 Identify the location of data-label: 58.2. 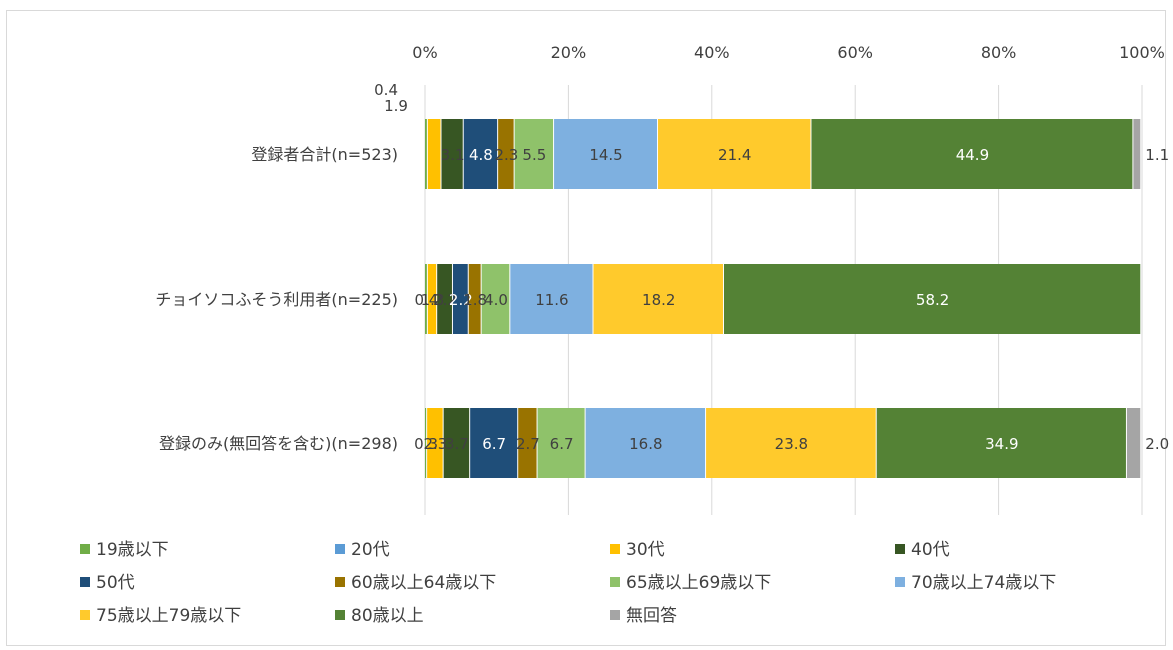
(932, 300).